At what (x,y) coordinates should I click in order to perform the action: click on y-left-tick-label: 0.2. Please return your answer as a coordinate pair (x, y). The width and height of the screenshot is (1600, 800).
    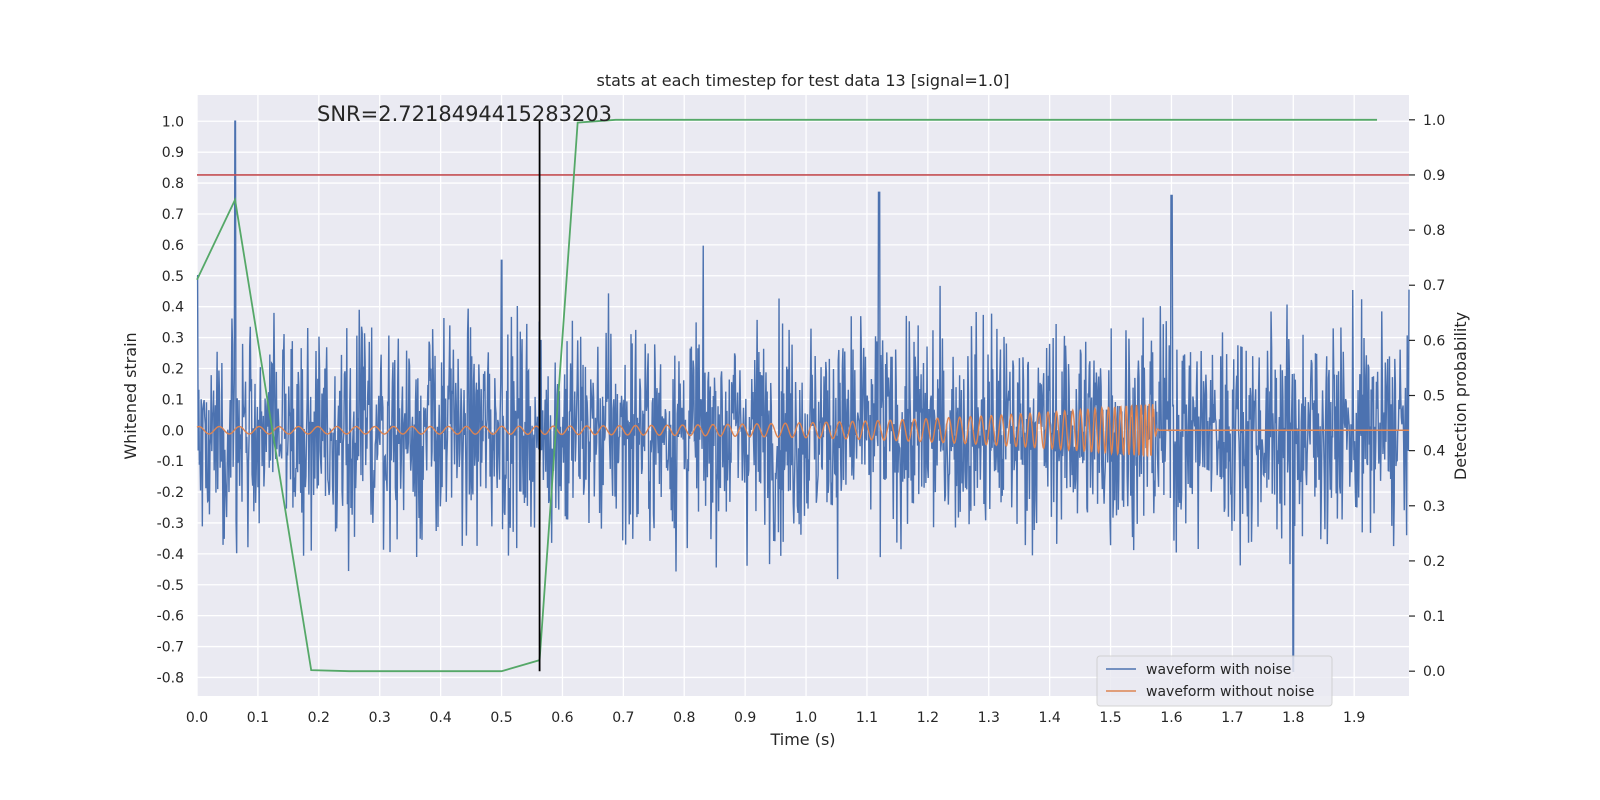
    Looking at the image, I should click on (173, 369).